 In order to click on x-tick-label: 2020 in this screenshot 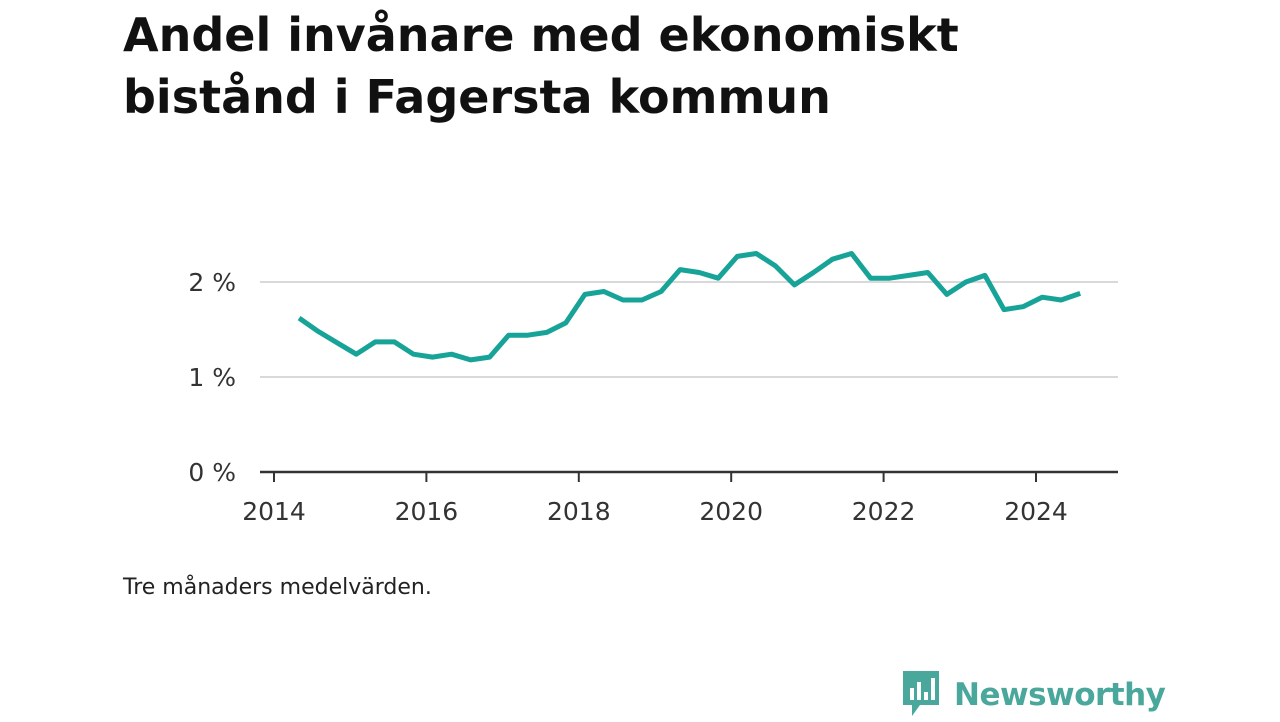, I will do `click(731, 511)`.